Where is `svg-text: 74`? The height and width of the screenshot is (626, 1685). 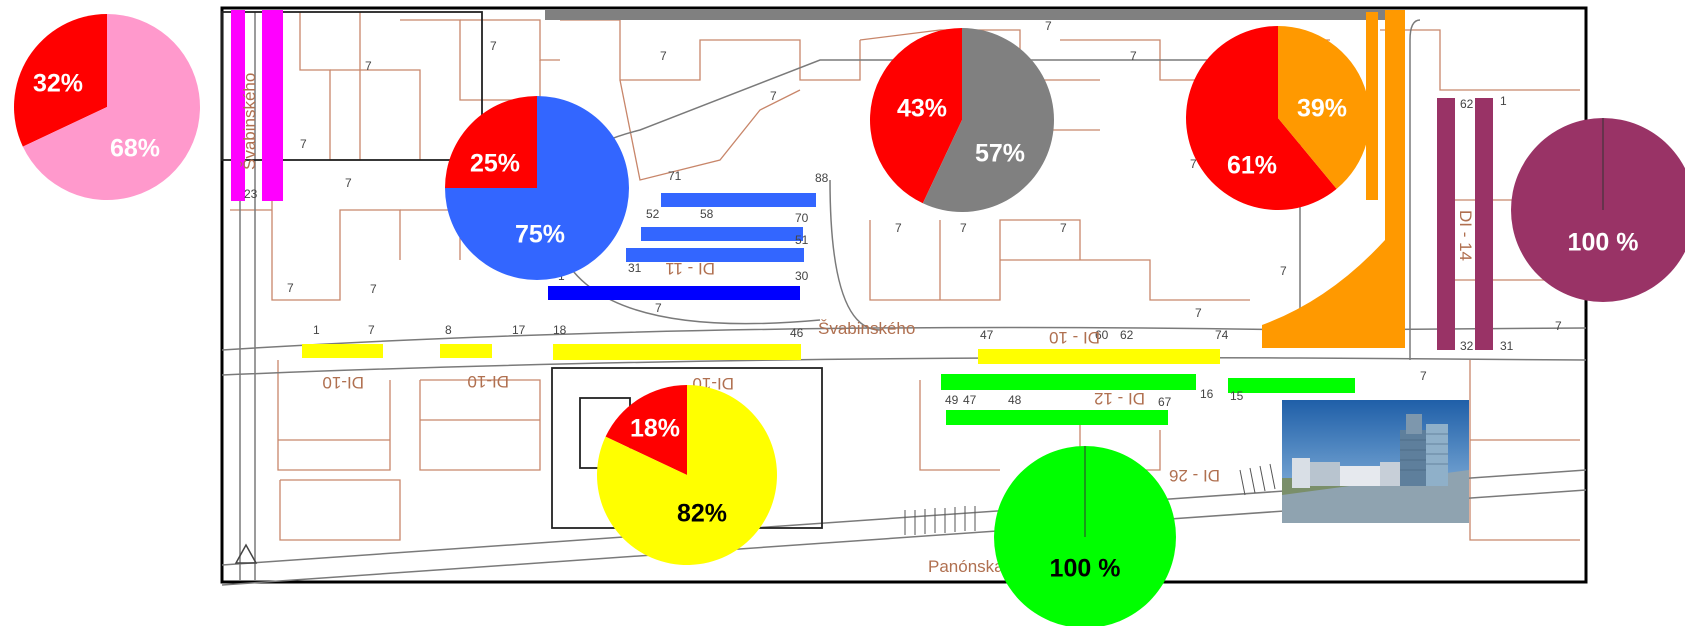
svg-text: 74 is located at coordinates (1222, 335).